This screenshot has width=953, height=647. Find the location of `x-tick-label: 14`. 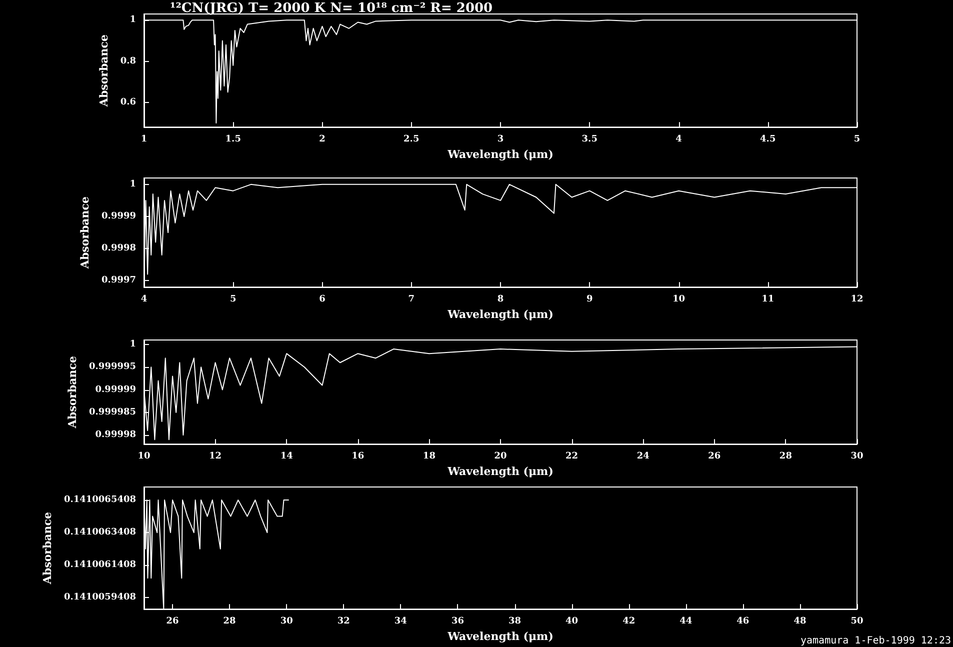

x-tick-label: 14 is located at coordinates (286, 457).